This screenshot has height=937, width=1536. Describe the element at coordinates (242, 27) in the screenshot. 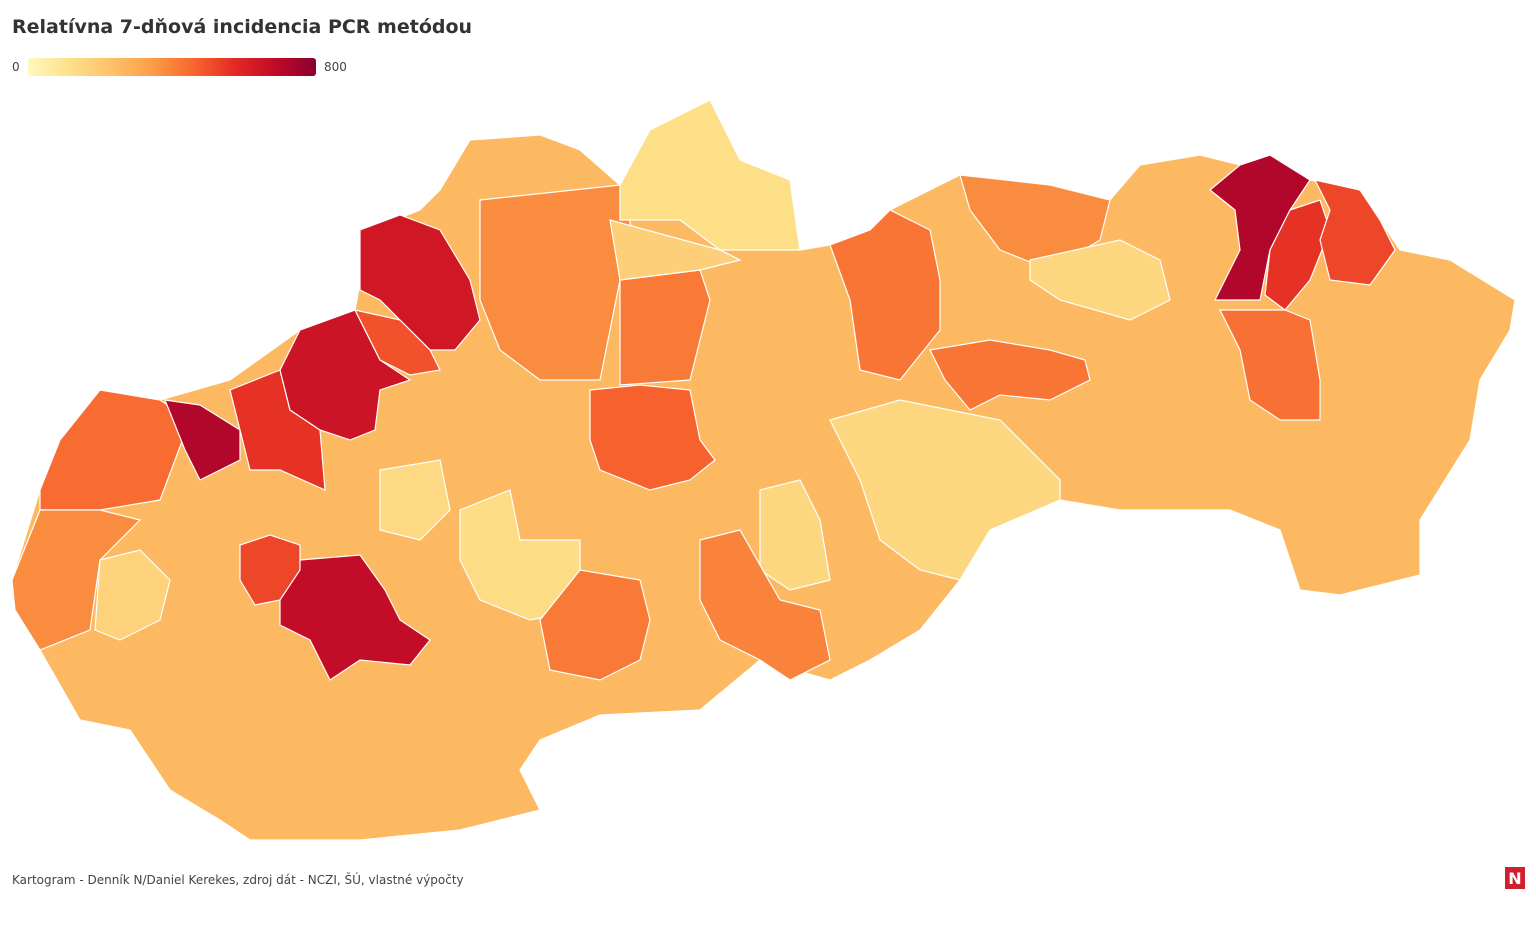

I see `map-title: Relatívna 7-dňová incidencia PCR metódou` at that location.